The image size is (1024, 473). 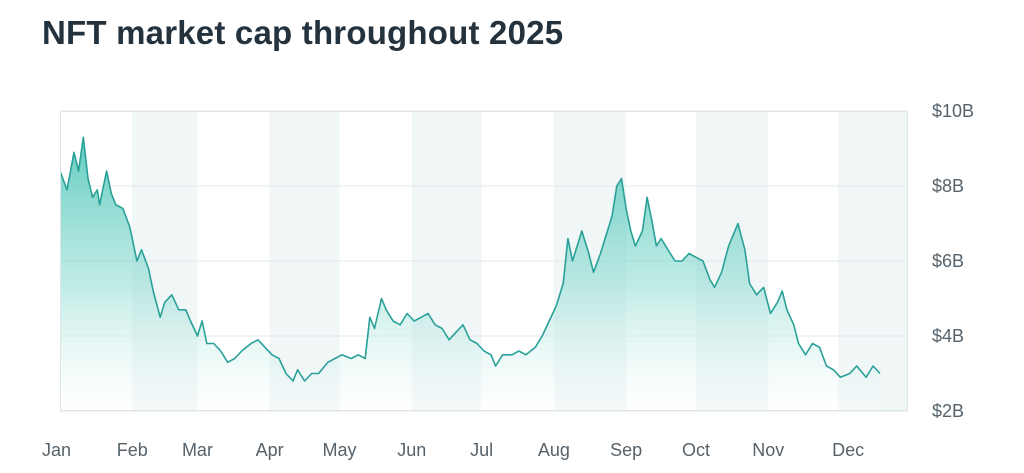 I want to click on x-tick-label: Apr, so click(x=270, y=450).